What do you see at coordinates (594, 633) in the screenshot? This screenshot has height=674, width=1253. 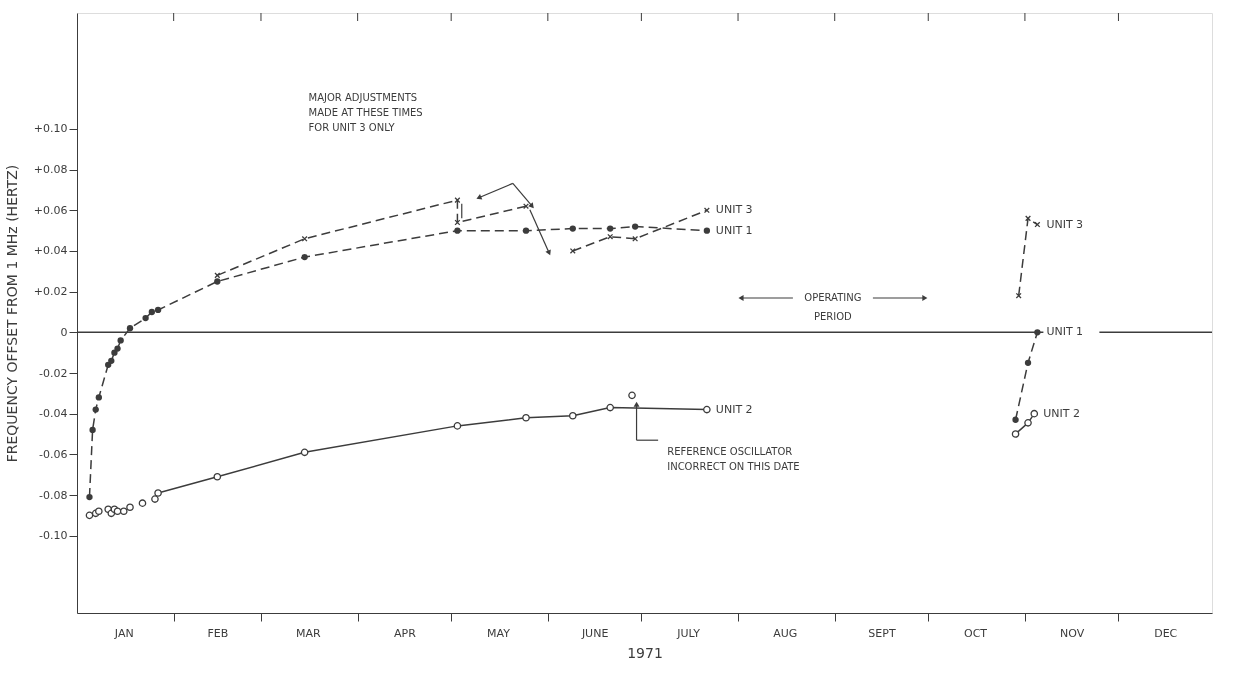 I see `x-tick-label: JUNE` at bounding box center [594, 633].